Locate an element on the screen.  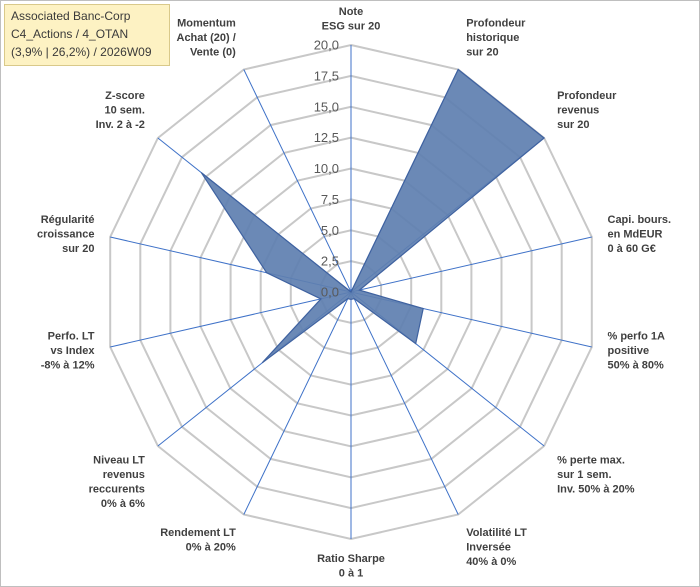
axis-label-line: Niveau LT is located at coordinates (119, 461).